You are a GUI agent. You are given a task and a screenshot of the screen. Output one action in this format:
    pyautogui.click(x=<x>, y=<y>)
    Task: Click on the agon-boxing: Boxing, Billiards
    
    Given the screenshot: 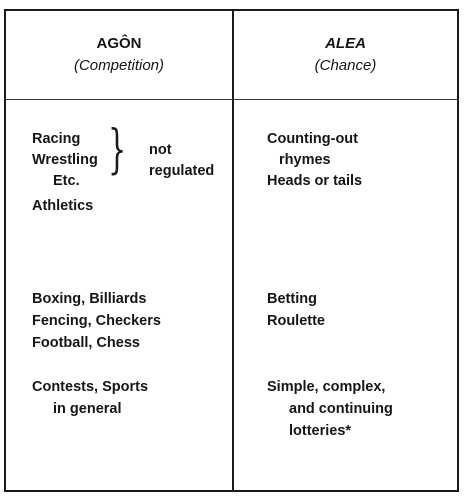 What is the action you would take?
    pyautogui.click(x=89, y=299)
    